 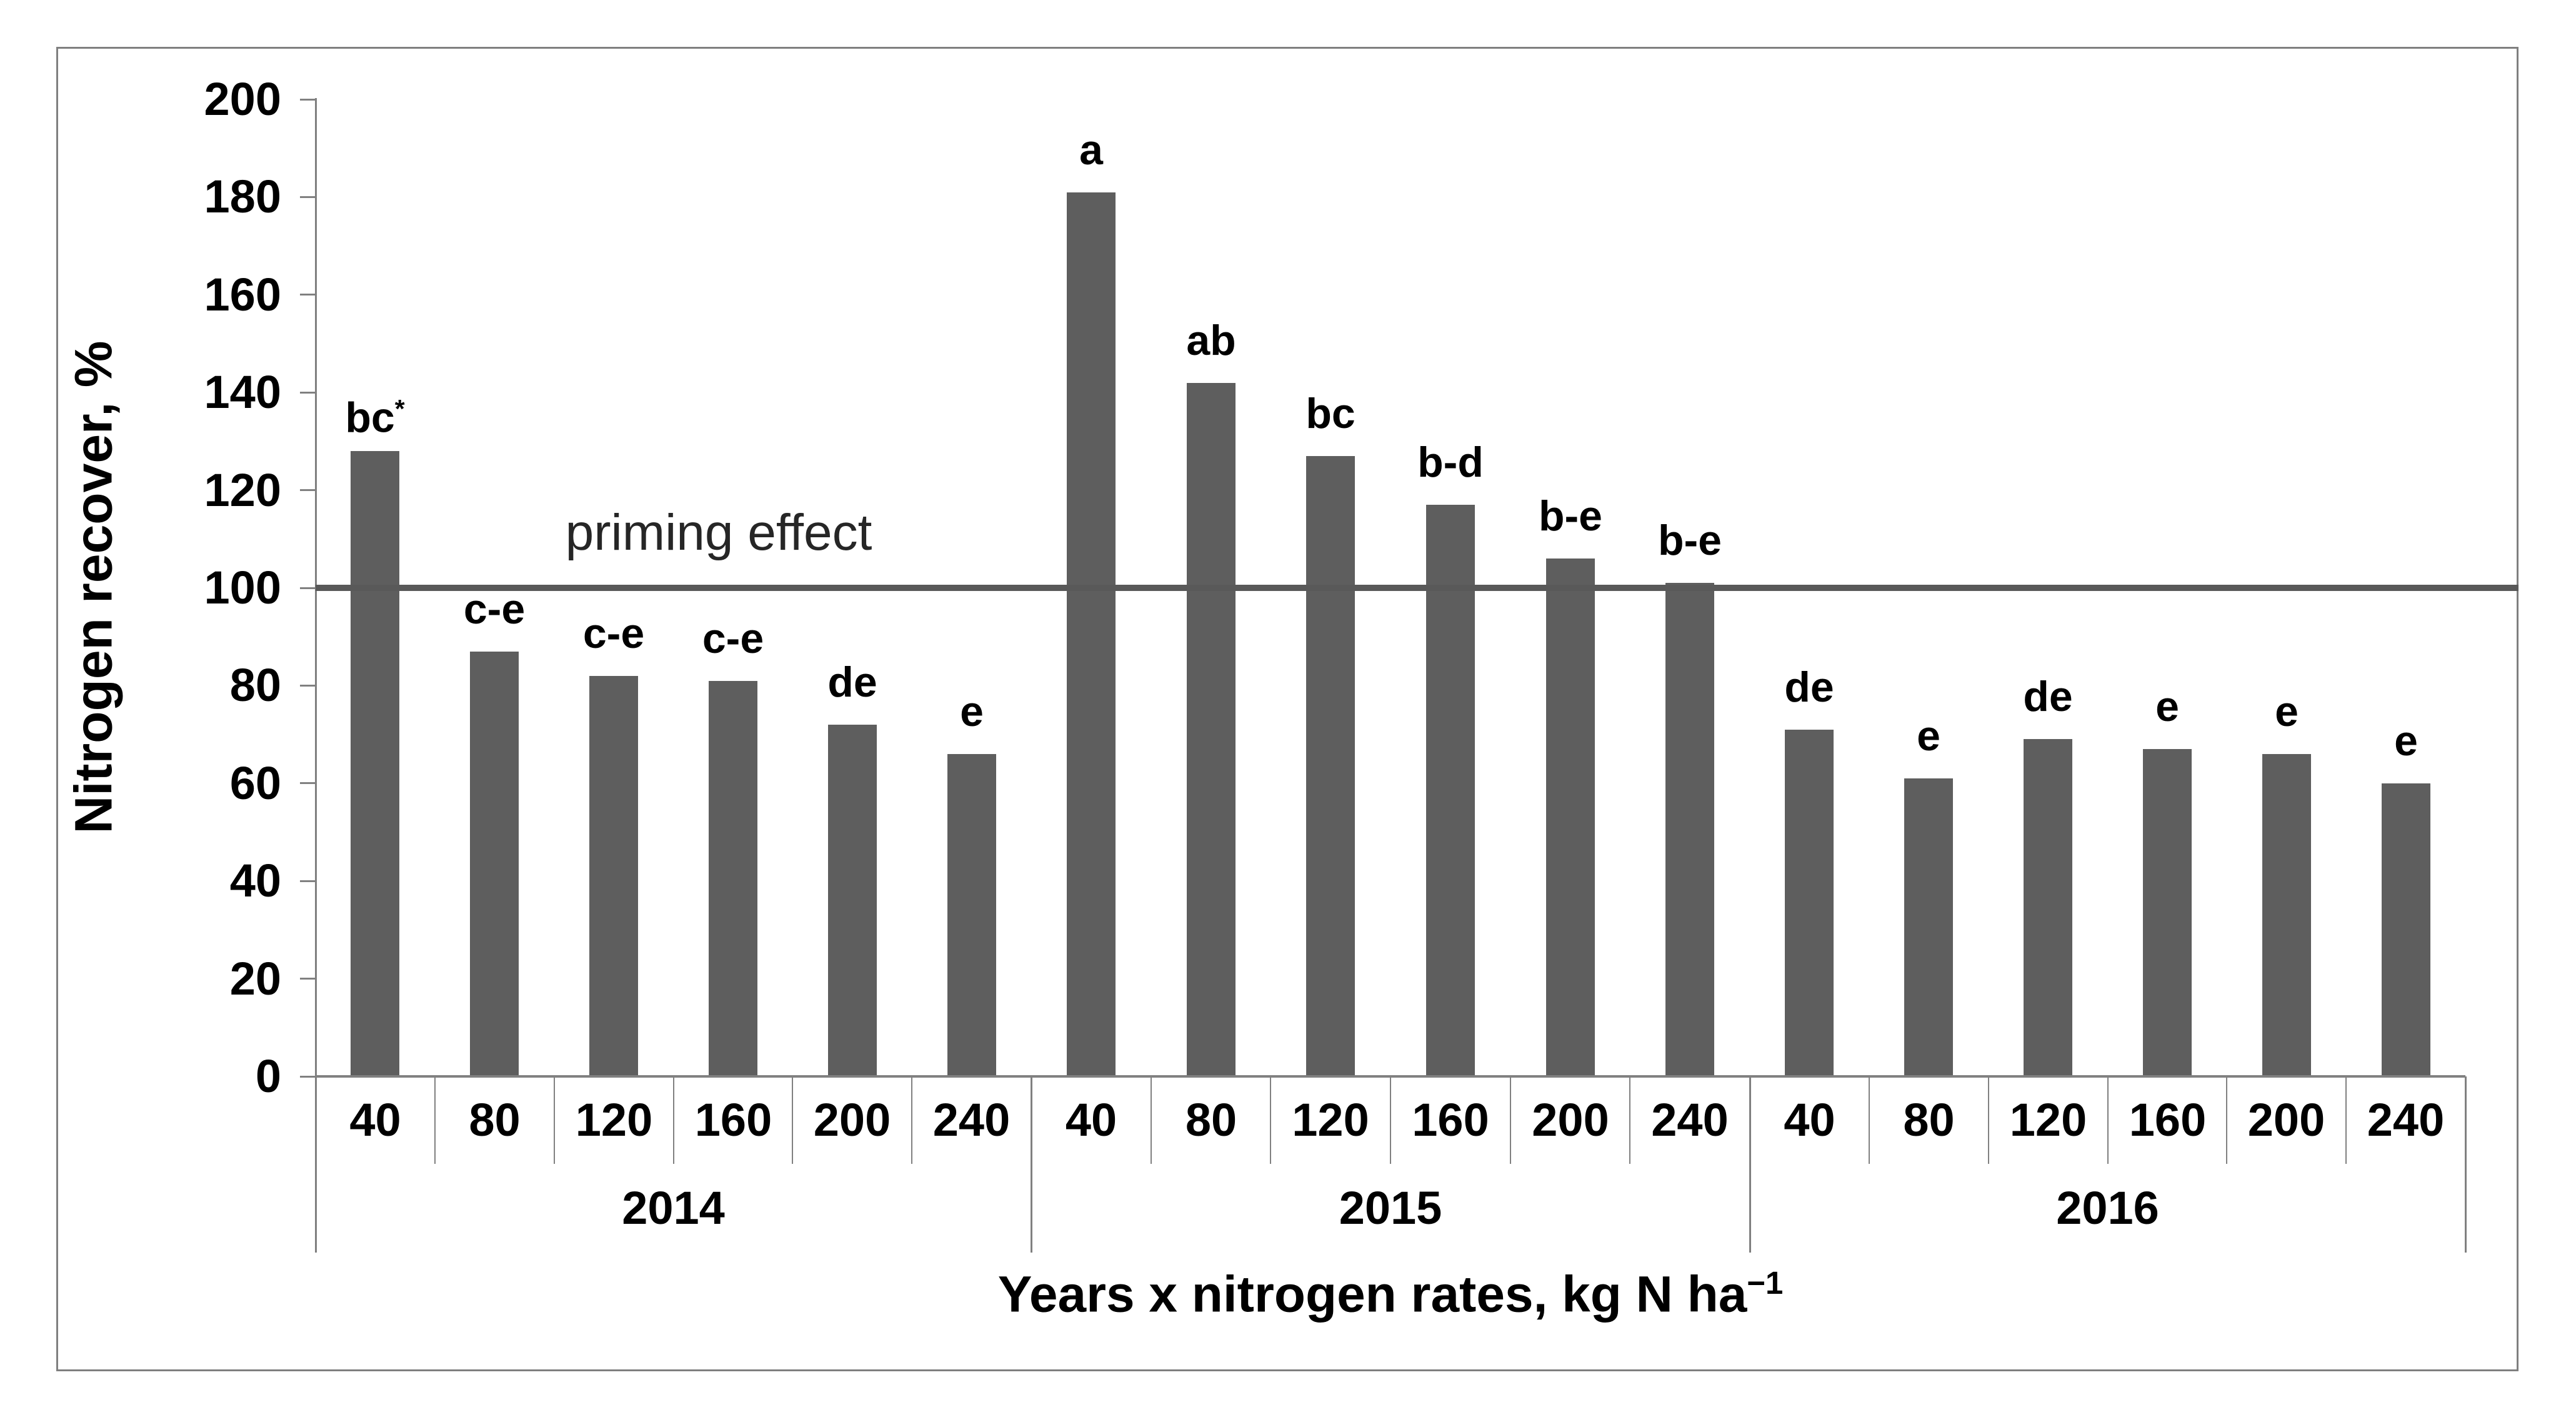 What do you see at coordinates (255, 783) in the screenshot?
I see `y-tick-label: 60` at bounding box center [255, 783].